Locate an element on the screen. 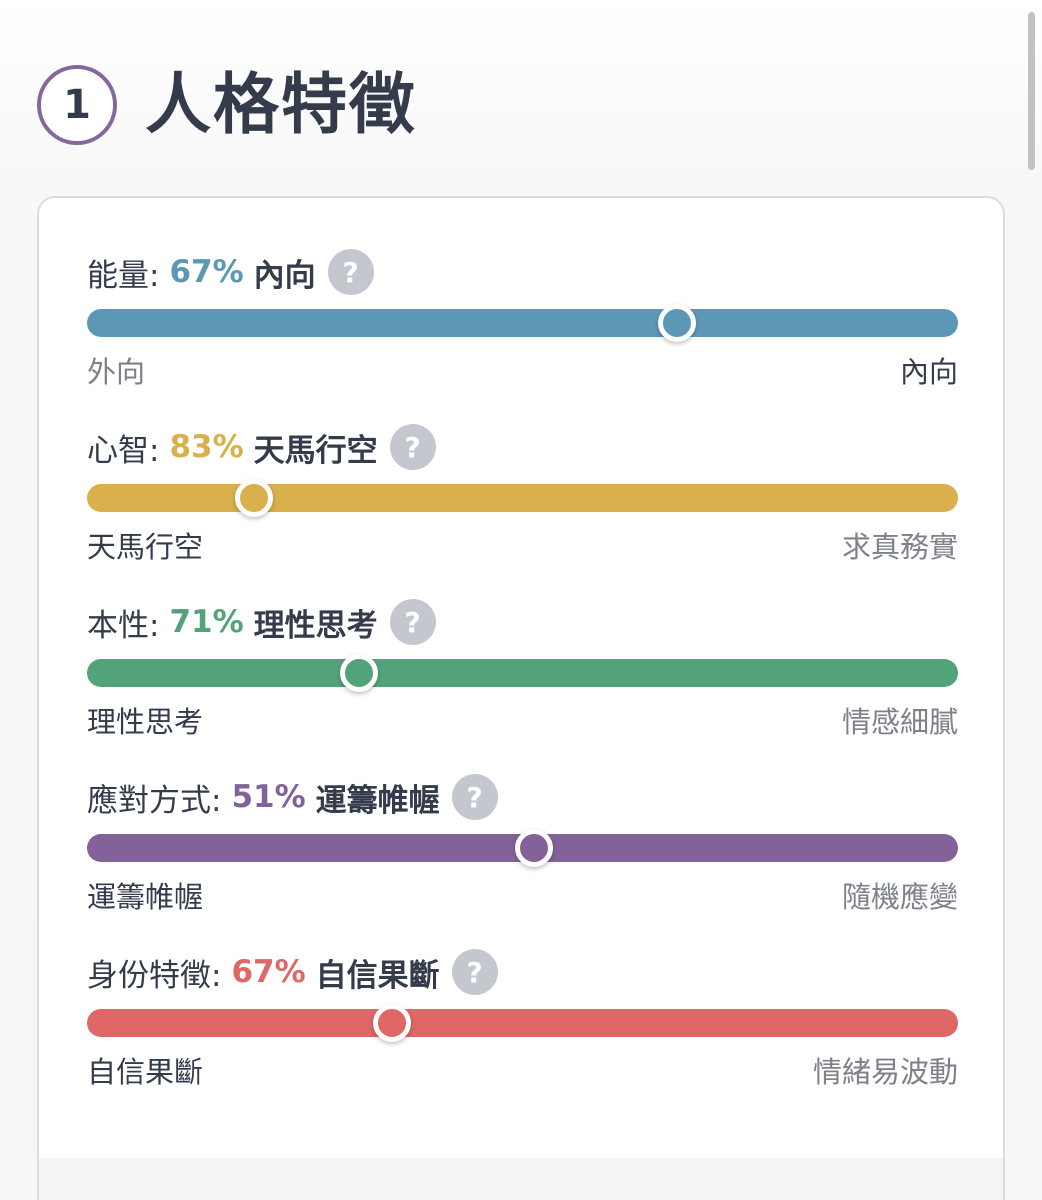  trait-category: 心智: is located at coordinates (123, 450).